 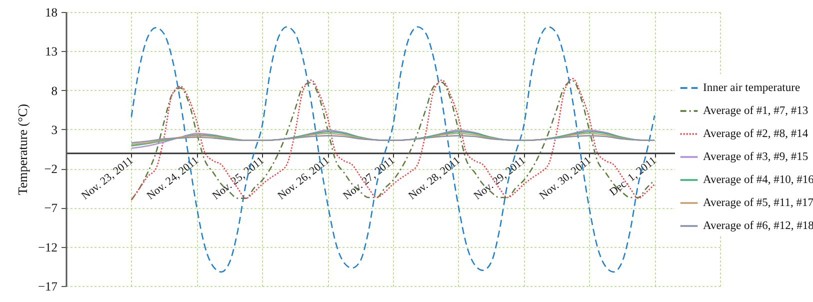 What do you see at coordinates (755, 157) in the screenshot?
I see `legend-label: Average of #3, #9, #15` at bounding box center [755, 157].